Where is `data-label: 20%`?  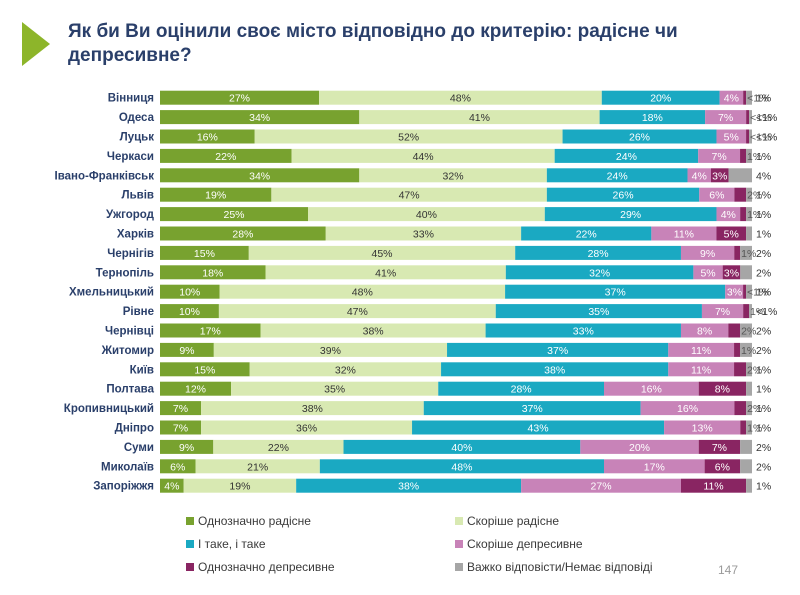 data-label: 20% is located at coordinates (660, 99).